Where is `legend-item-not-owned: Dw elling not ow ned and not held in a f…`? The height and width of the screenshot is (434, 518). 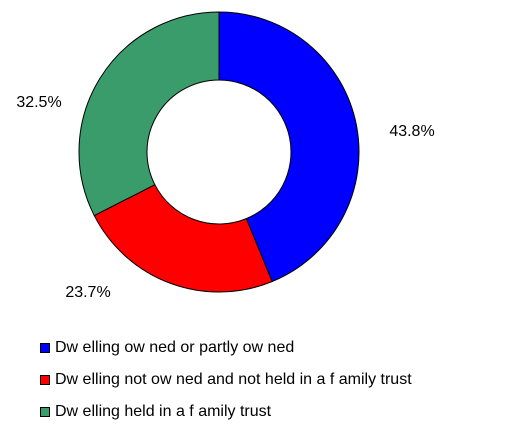
legend-item-not-owned: Dw elling not ow ned and not held in a f… is located at coordinates (226, 380).